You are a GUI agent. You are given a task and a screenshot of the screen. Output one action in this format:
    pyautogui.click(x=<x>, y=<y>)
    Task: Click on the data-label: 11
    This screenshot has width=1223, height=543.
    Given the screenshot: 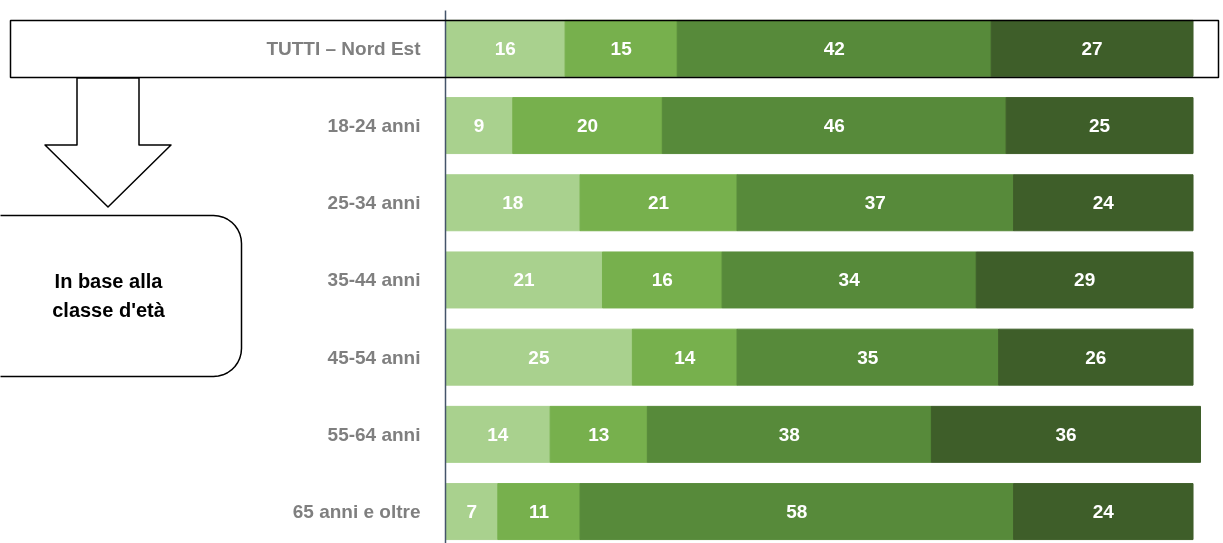 What is the action you would take?
    pyautogui.click(x=539, y=512)
    